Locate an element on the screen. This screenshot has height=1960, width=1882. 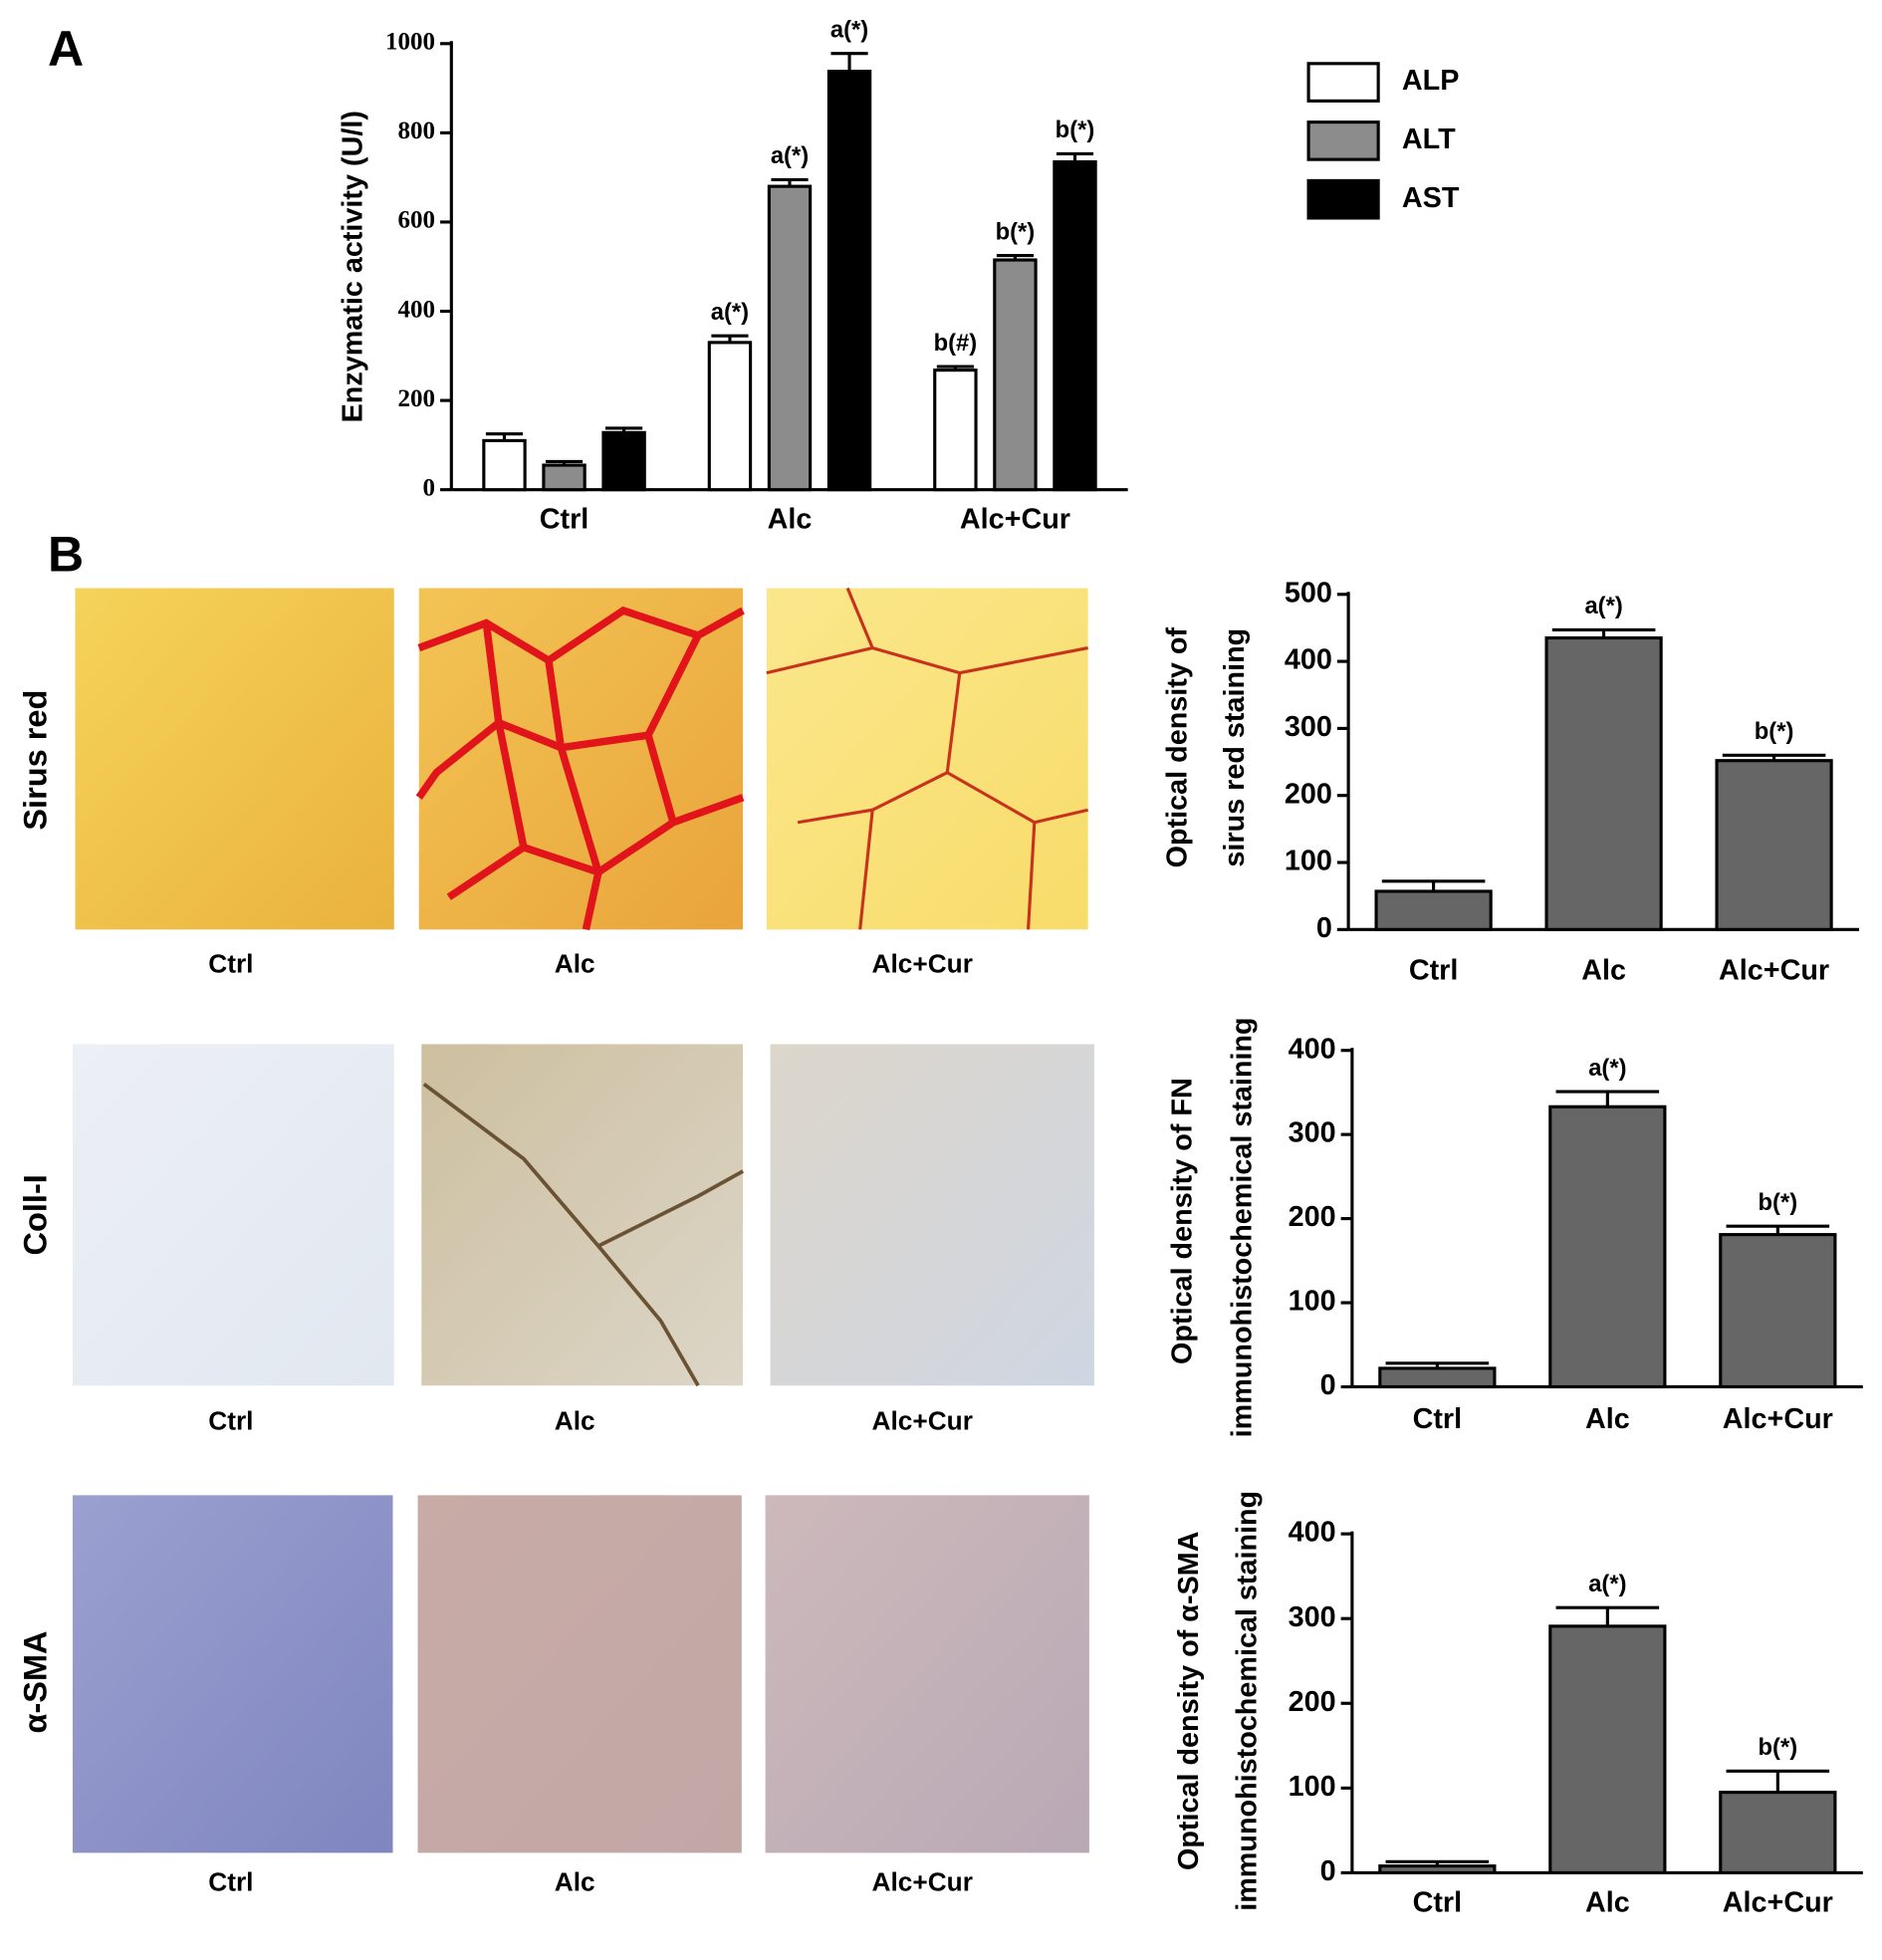
row-label: α-SMA is located at coordinates (36, 1681).